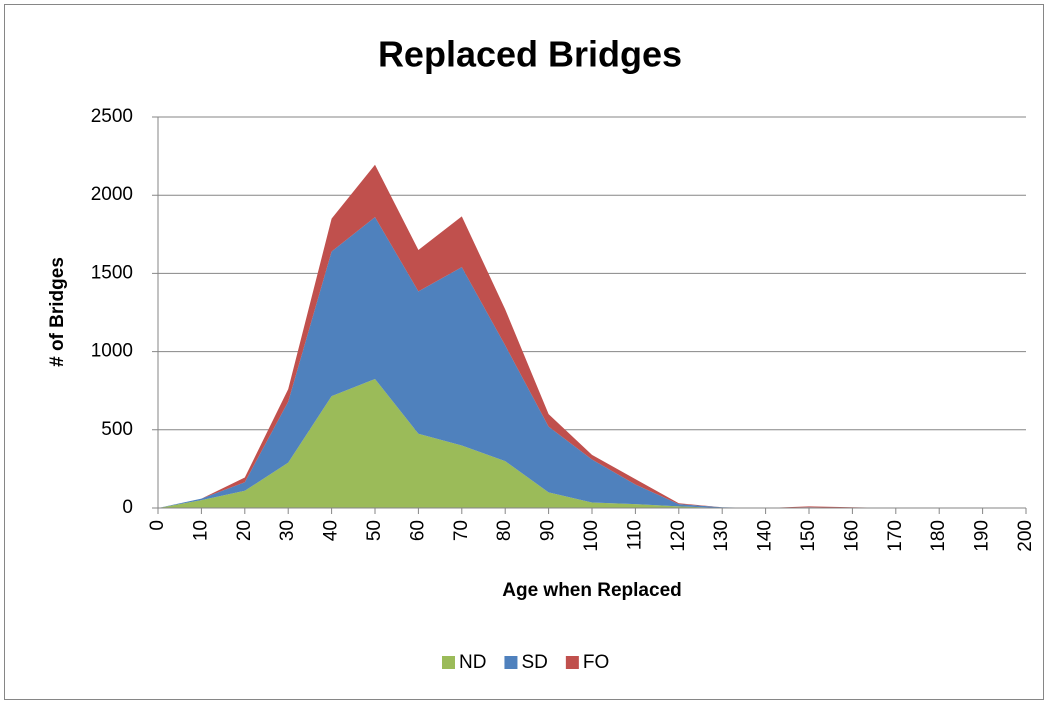  Describe the element at coordinates (548, 530) in the screenshot. I see `x-tick-label: 90` at that location.